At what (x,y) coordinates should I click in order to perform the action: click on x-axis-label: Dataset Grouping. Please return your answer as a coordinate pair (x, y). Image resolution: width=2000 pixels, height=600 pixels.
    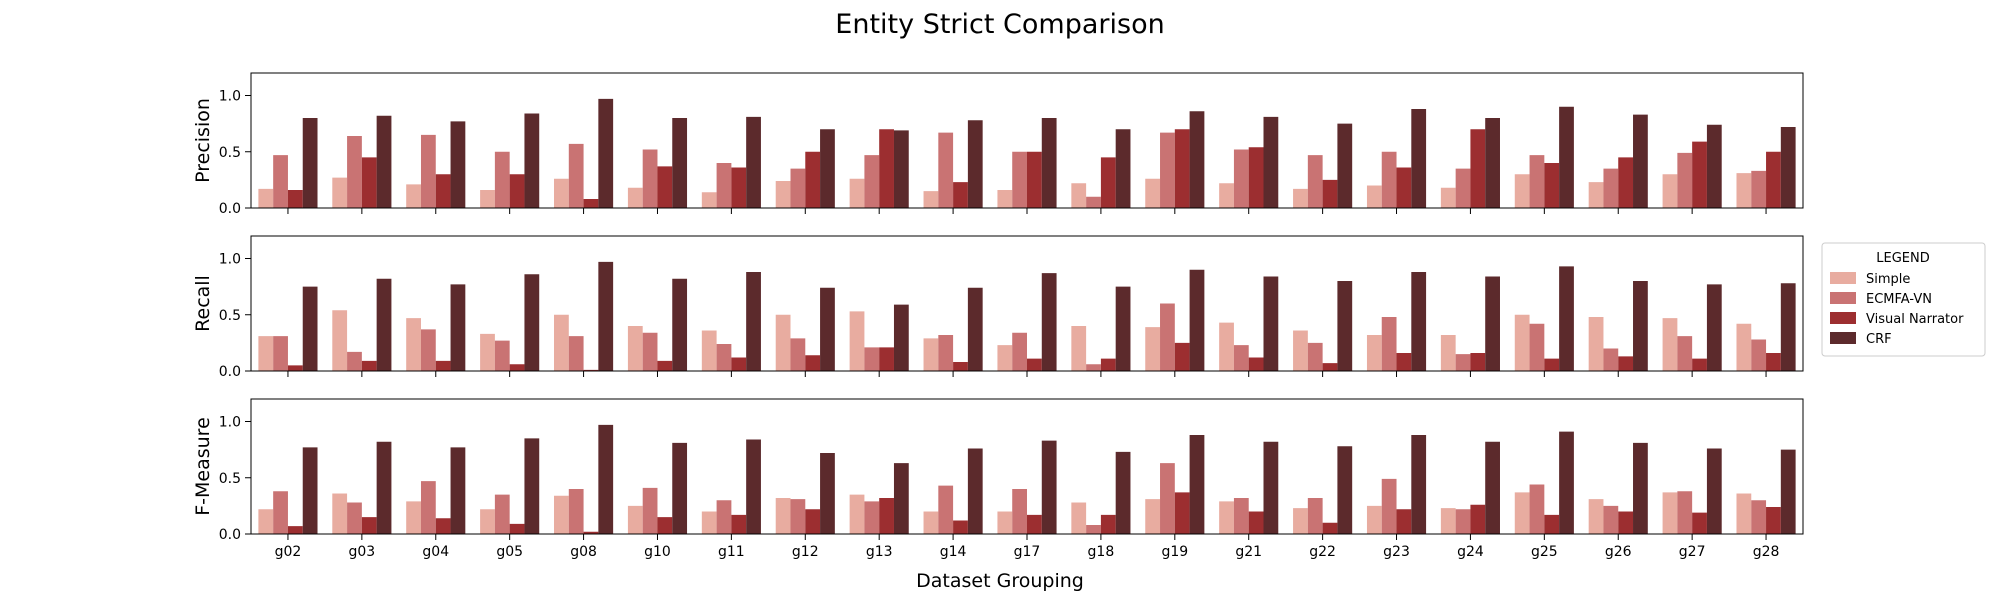
    Looking at the image, I should click on (1000, 581).